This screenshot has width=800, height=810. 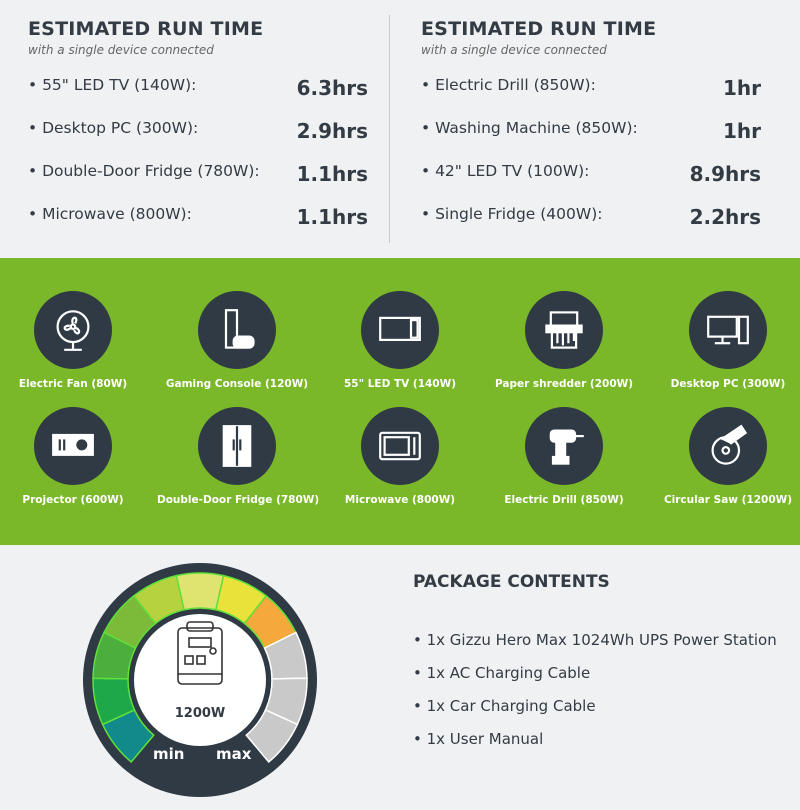 What do you see at coordinates (73, 384) in the screenshot?
I see `device-name: Electric Fan (80W)` at bounding box center [73, 384].